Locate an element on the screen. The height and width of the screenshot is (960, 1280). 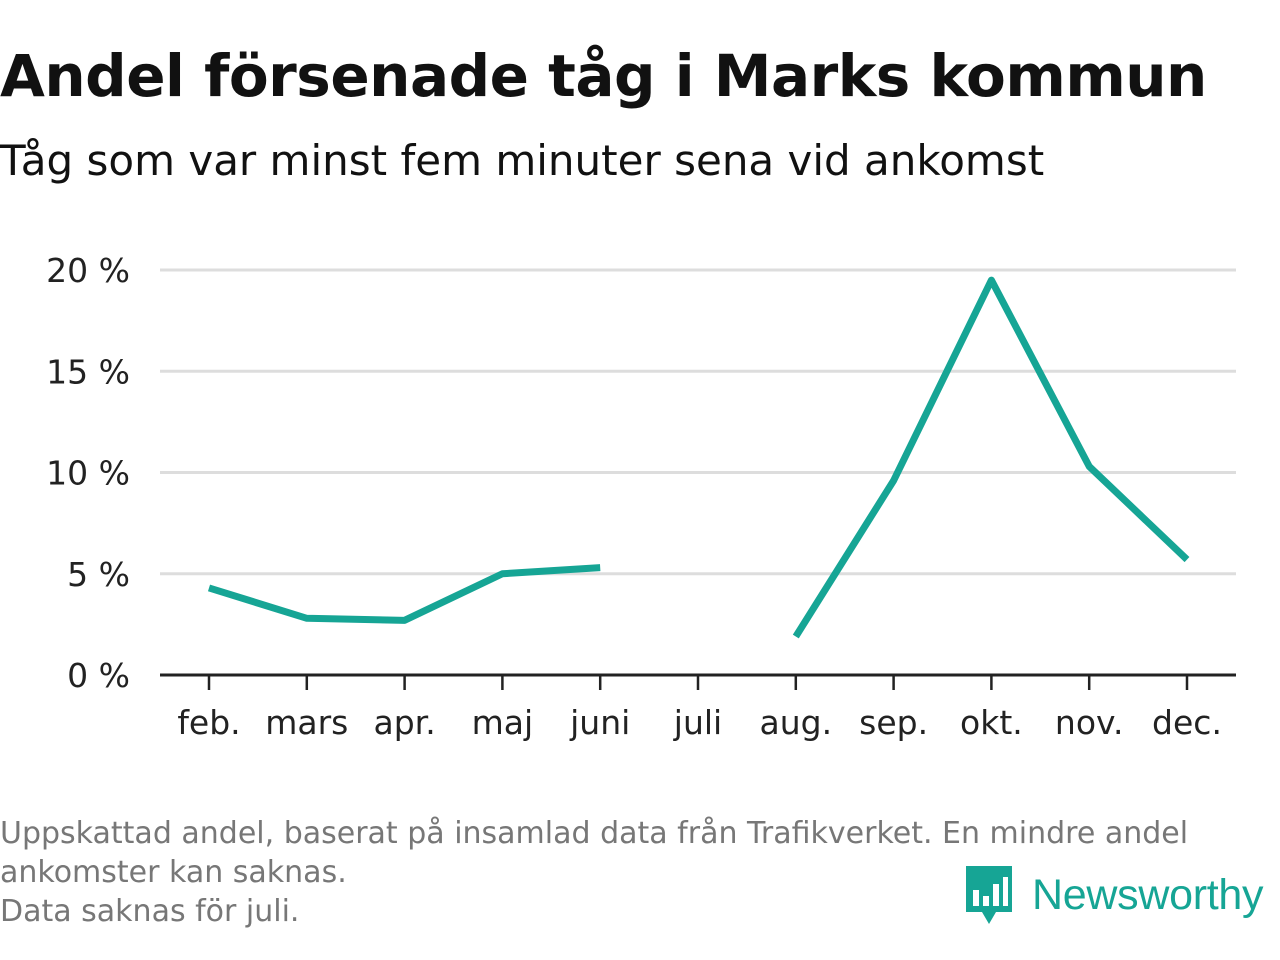
newsworthy-logo: Newsworthy is located at coordinates (1113, 895).